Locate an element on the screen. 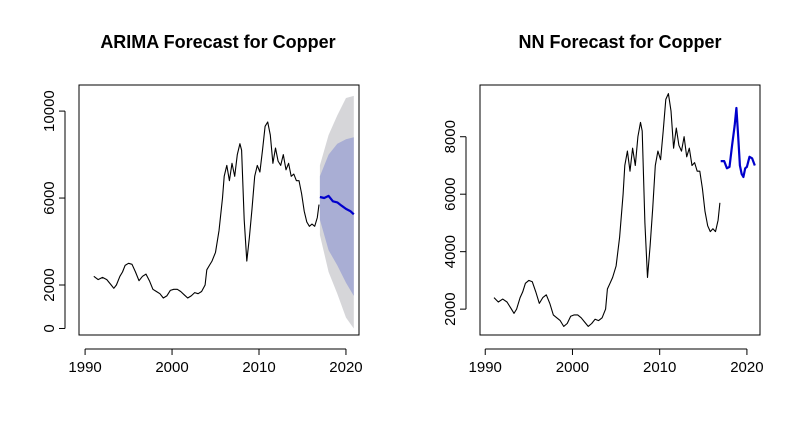 Image resolution: width=800 pixels, height=435 pixels. arima-x-tick-label-2000: 2000 is located at coordinates (171, 367).